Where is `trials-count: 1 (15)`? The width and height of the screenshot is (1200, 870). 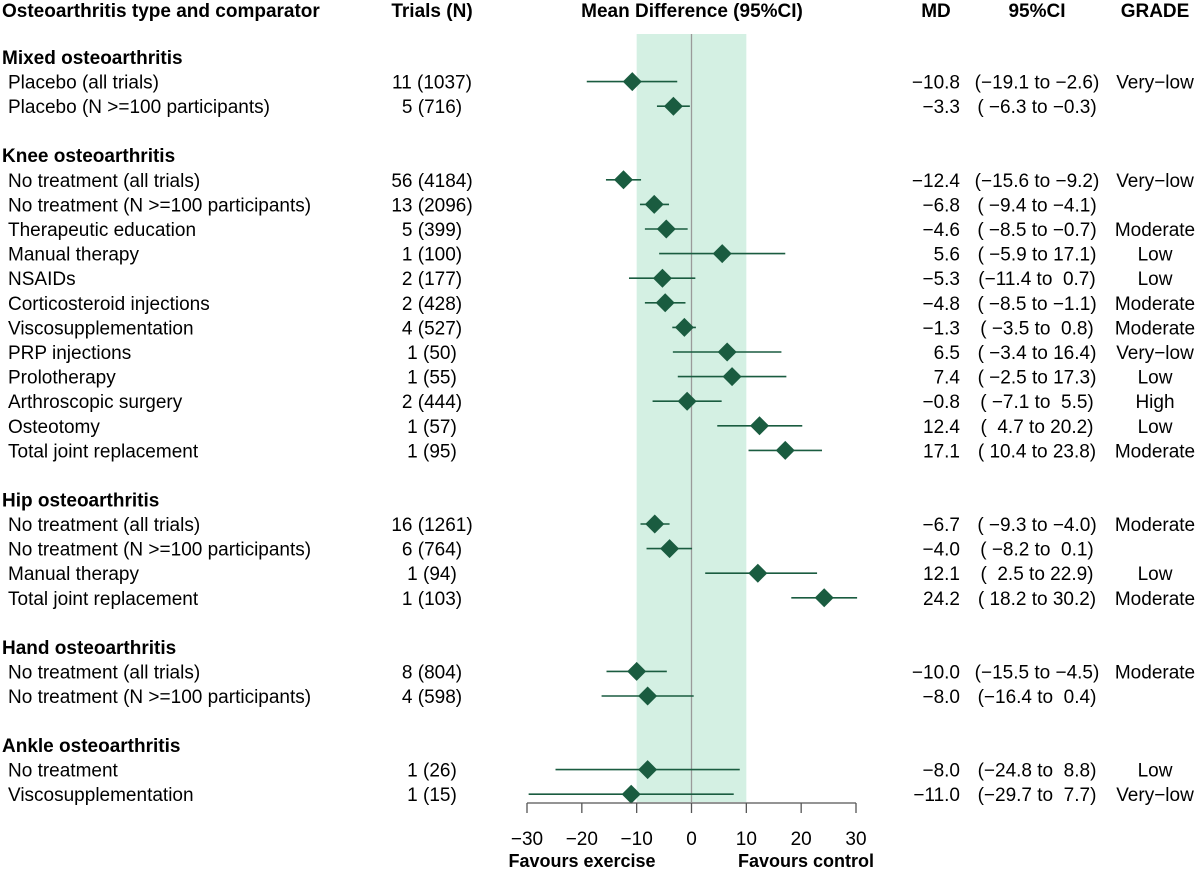 trials-count: 1 (15) is located at coordinates (432, 795).